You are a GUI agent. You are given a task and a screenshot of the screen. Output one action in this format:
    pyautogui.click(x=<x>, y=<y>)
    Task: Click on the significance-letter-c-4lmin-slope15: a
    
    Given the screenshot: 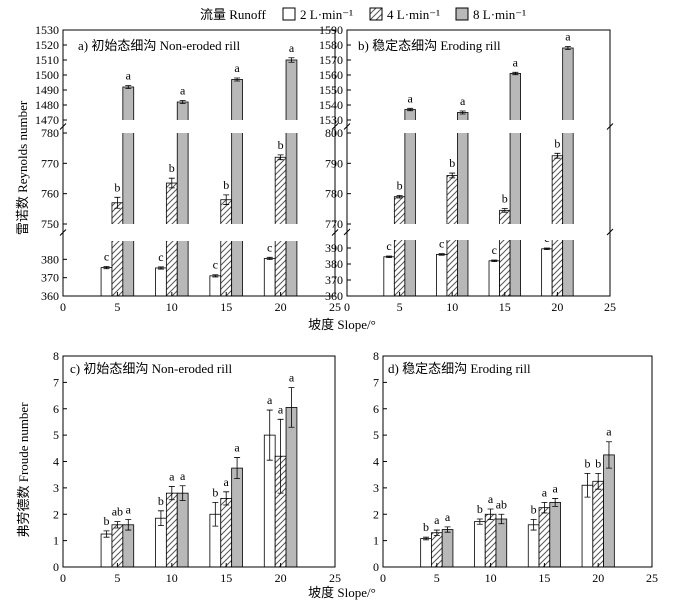 What is the action you would take?
    pyautogui.click(x=227, y=482)
    